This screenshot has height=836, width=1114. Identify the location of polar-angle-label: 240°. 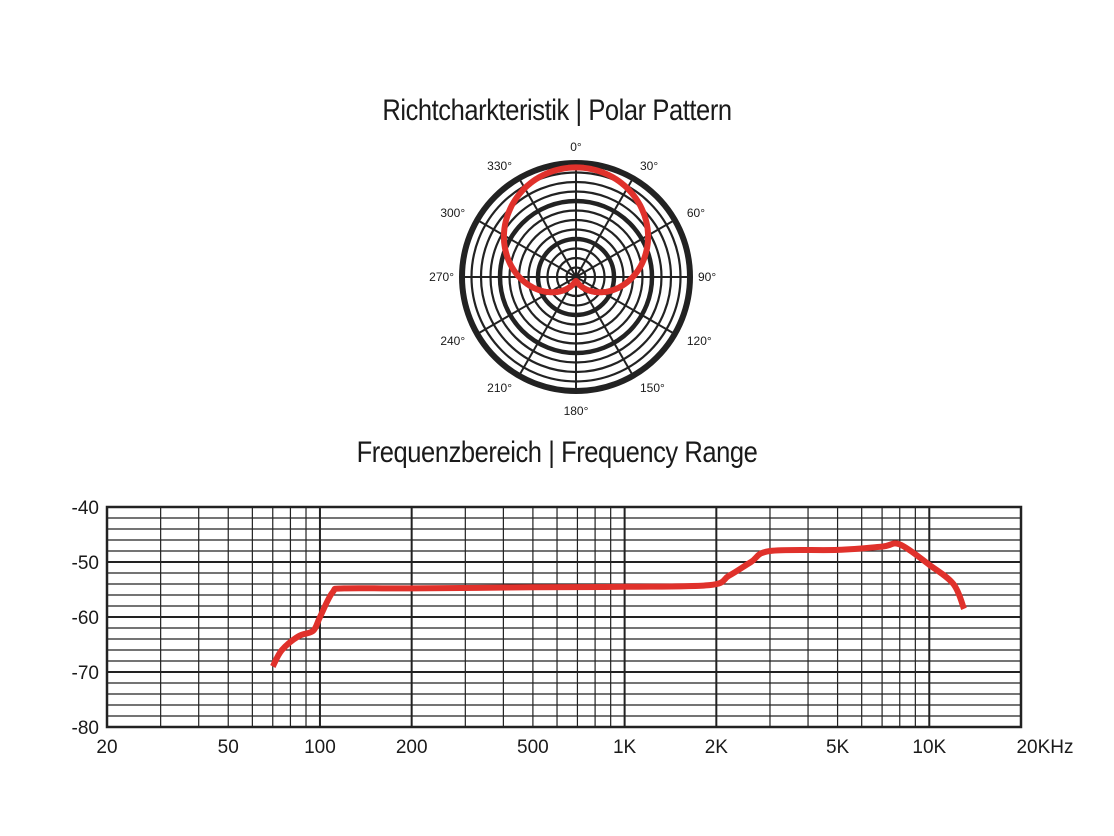
(452, 341).